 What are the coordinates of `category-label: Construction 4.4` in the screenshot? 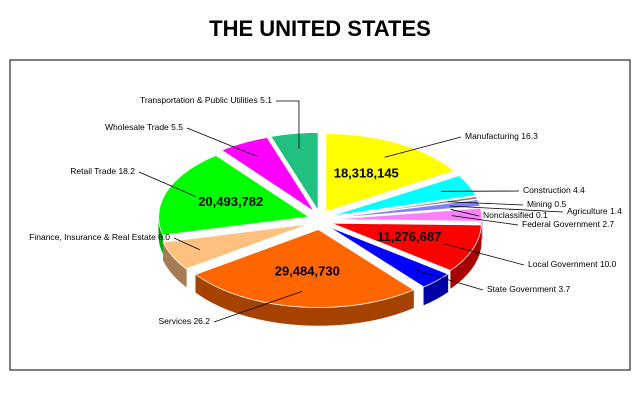 It's located at (554, 190).